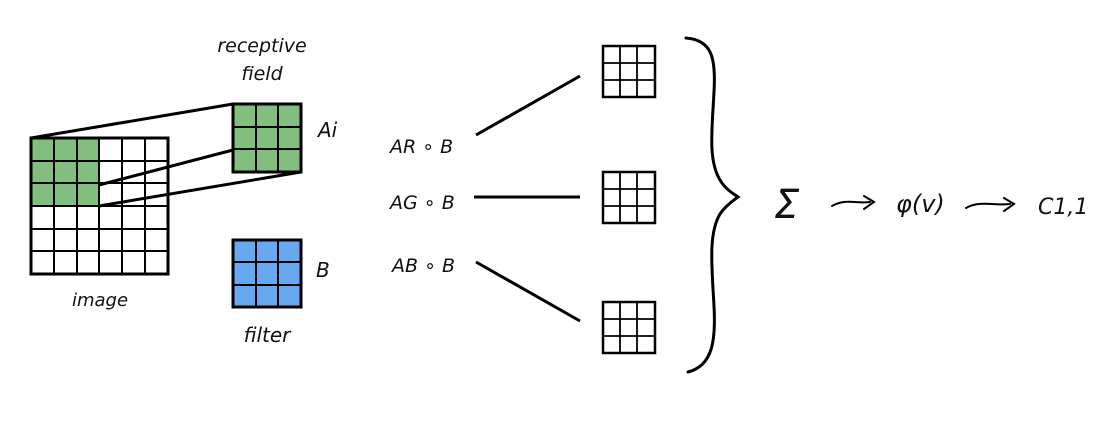 The height and width of the screenshot is (421, 1109). What do you see at coordinates (267, 273) in the screenshot?
I see `filter-grid` at bounding box center [267, 273].